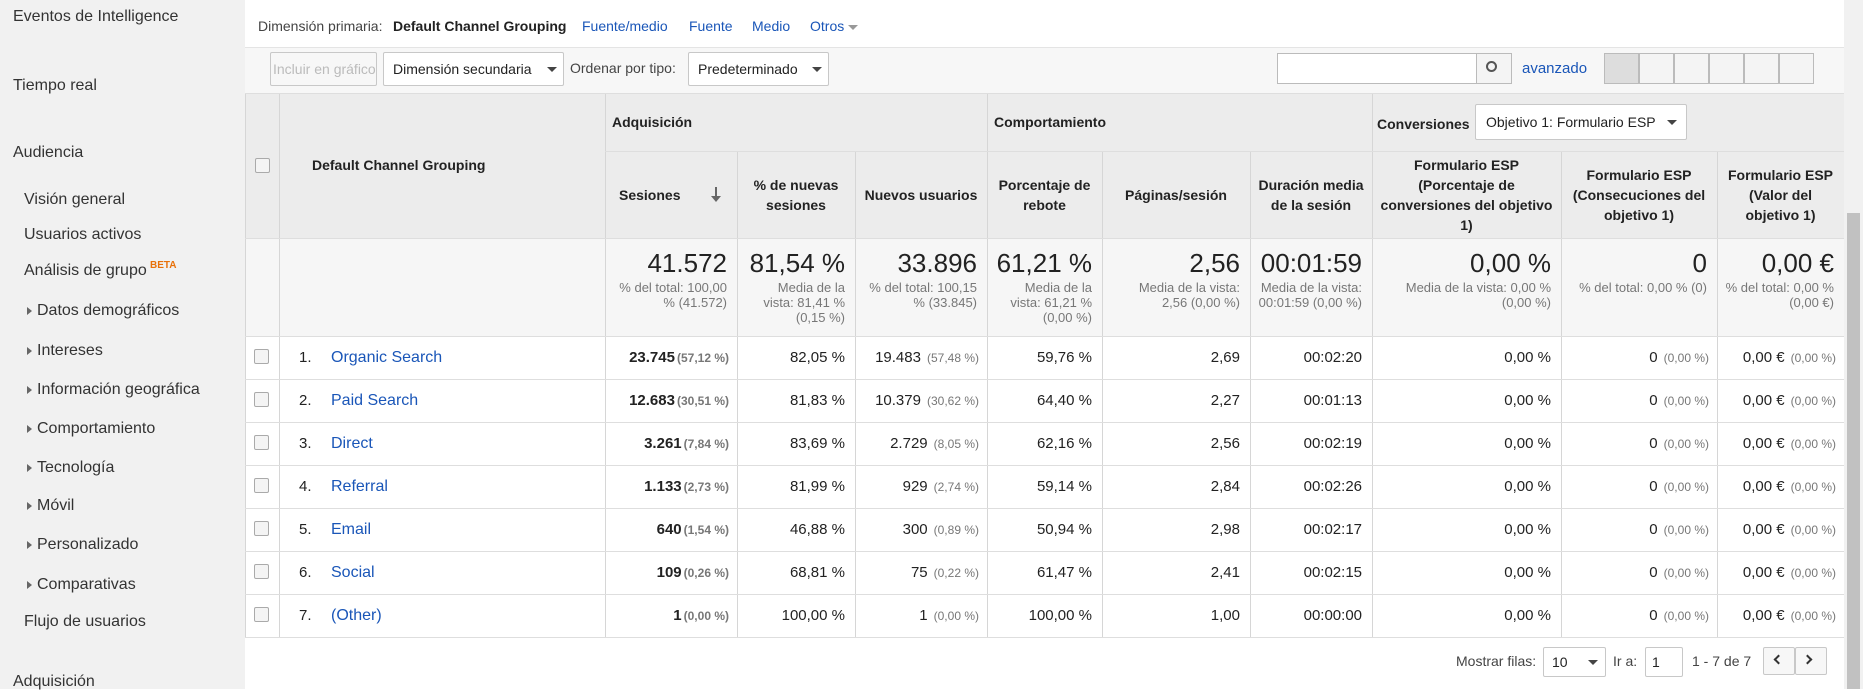 Image resolution: width=1863 pixels, height=691 pixels. I want to click on cell-value: 300, so click(915, 529).